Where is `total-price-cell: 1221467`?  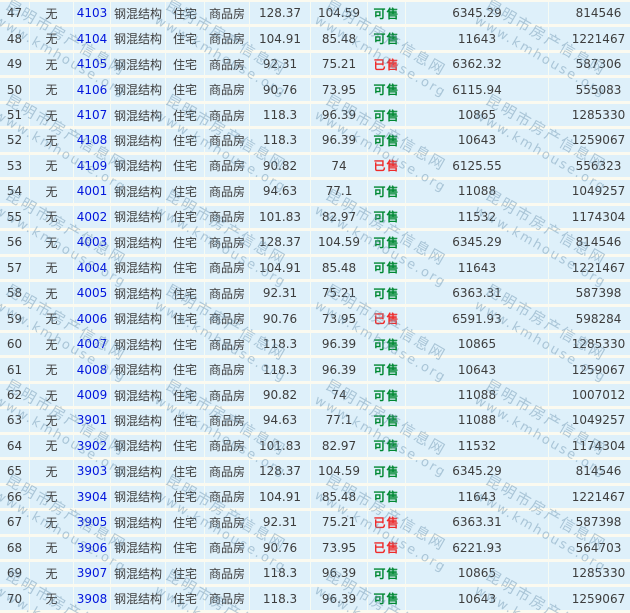
total-price-cell: 1221467 is located at coordinates (598, 267).